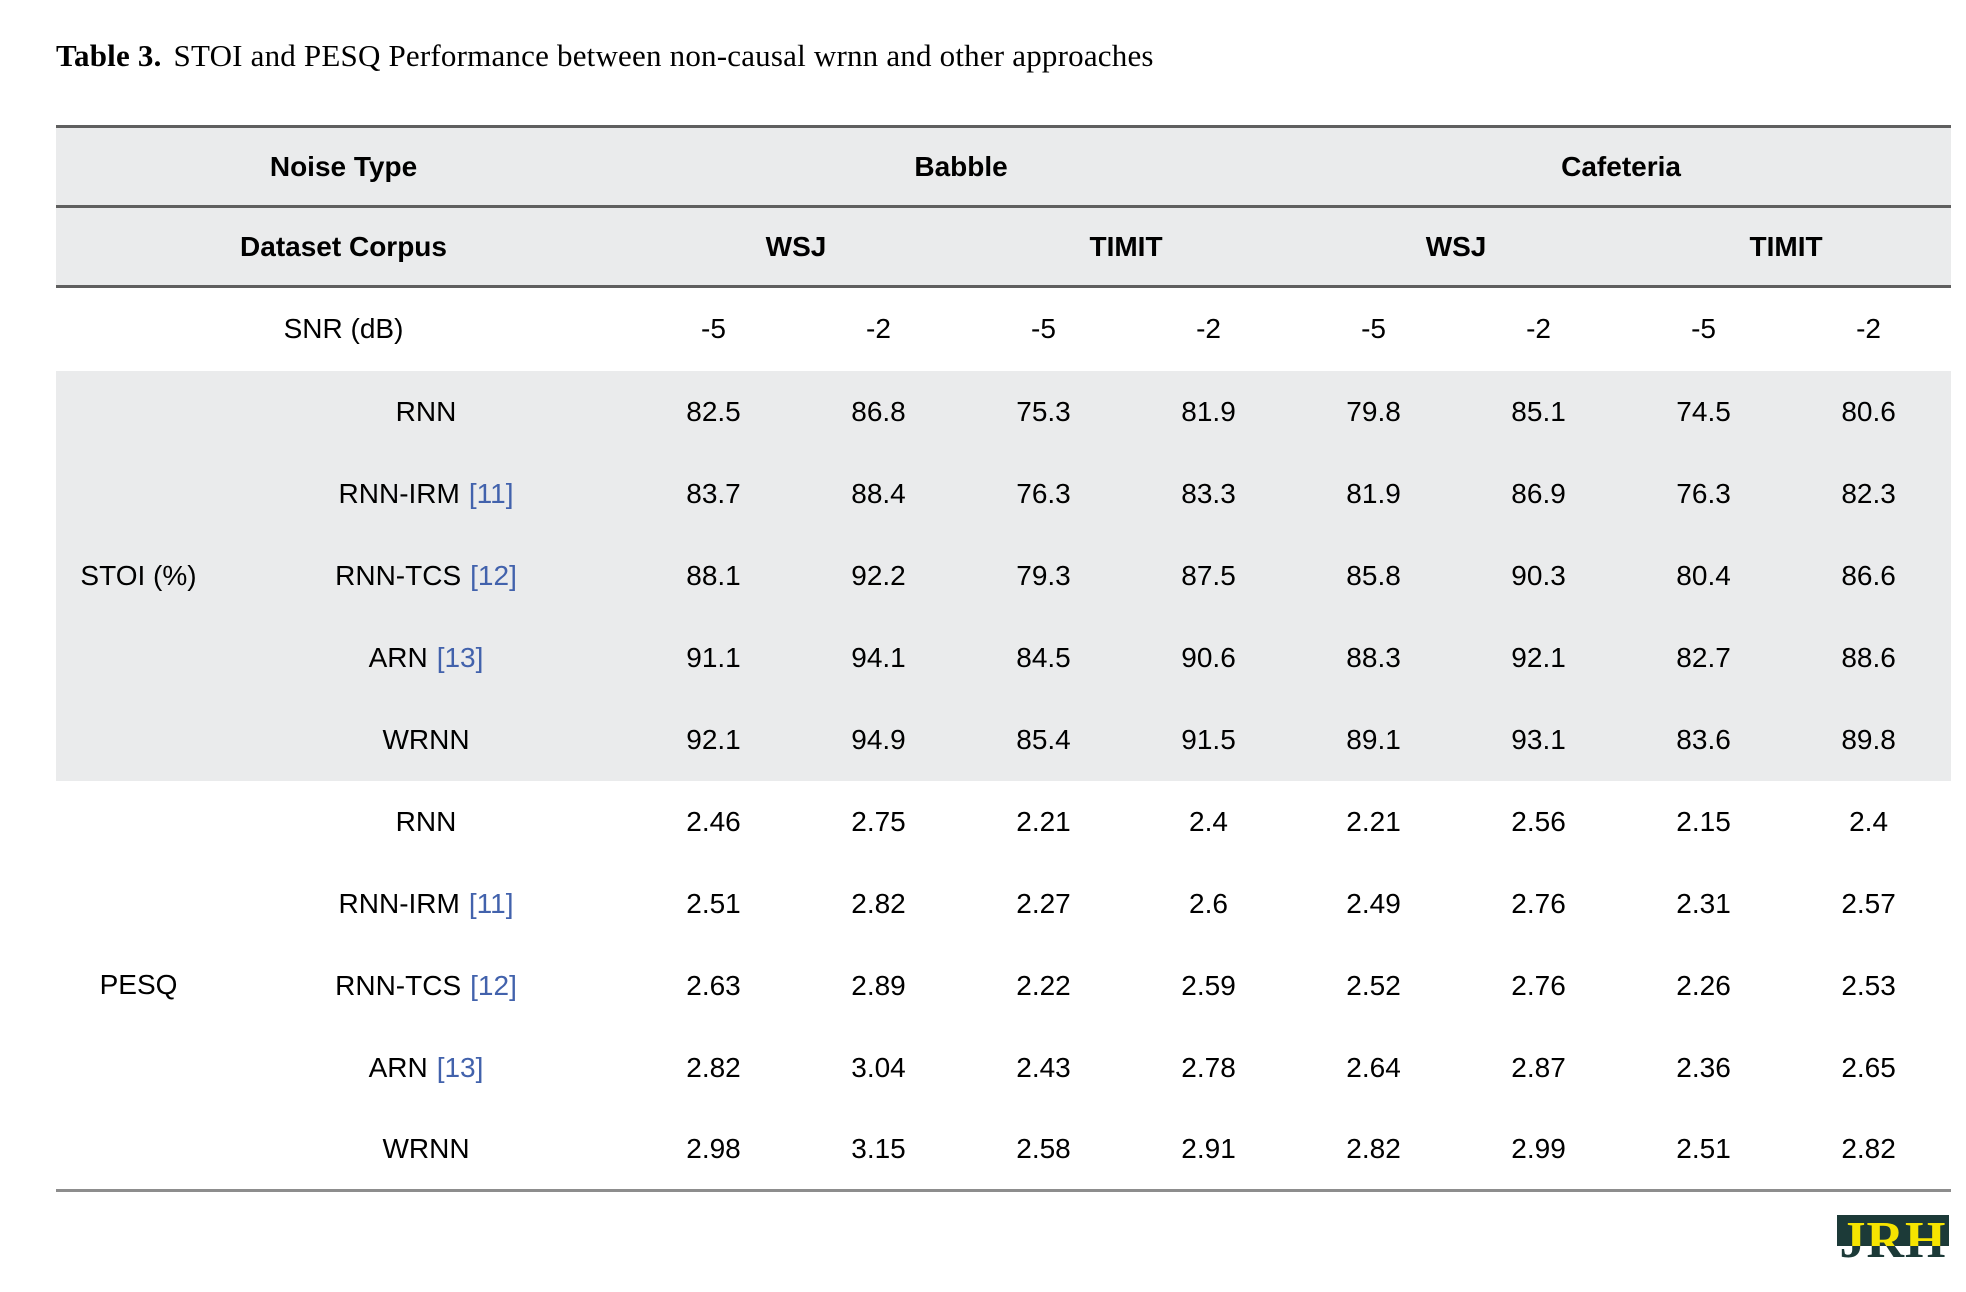 The height and width of the screenshot is (1292, 1966). Describe the element at coordinates (343, 329) in the screenshot. I see `snr-label: SNR (dB)` at that location.